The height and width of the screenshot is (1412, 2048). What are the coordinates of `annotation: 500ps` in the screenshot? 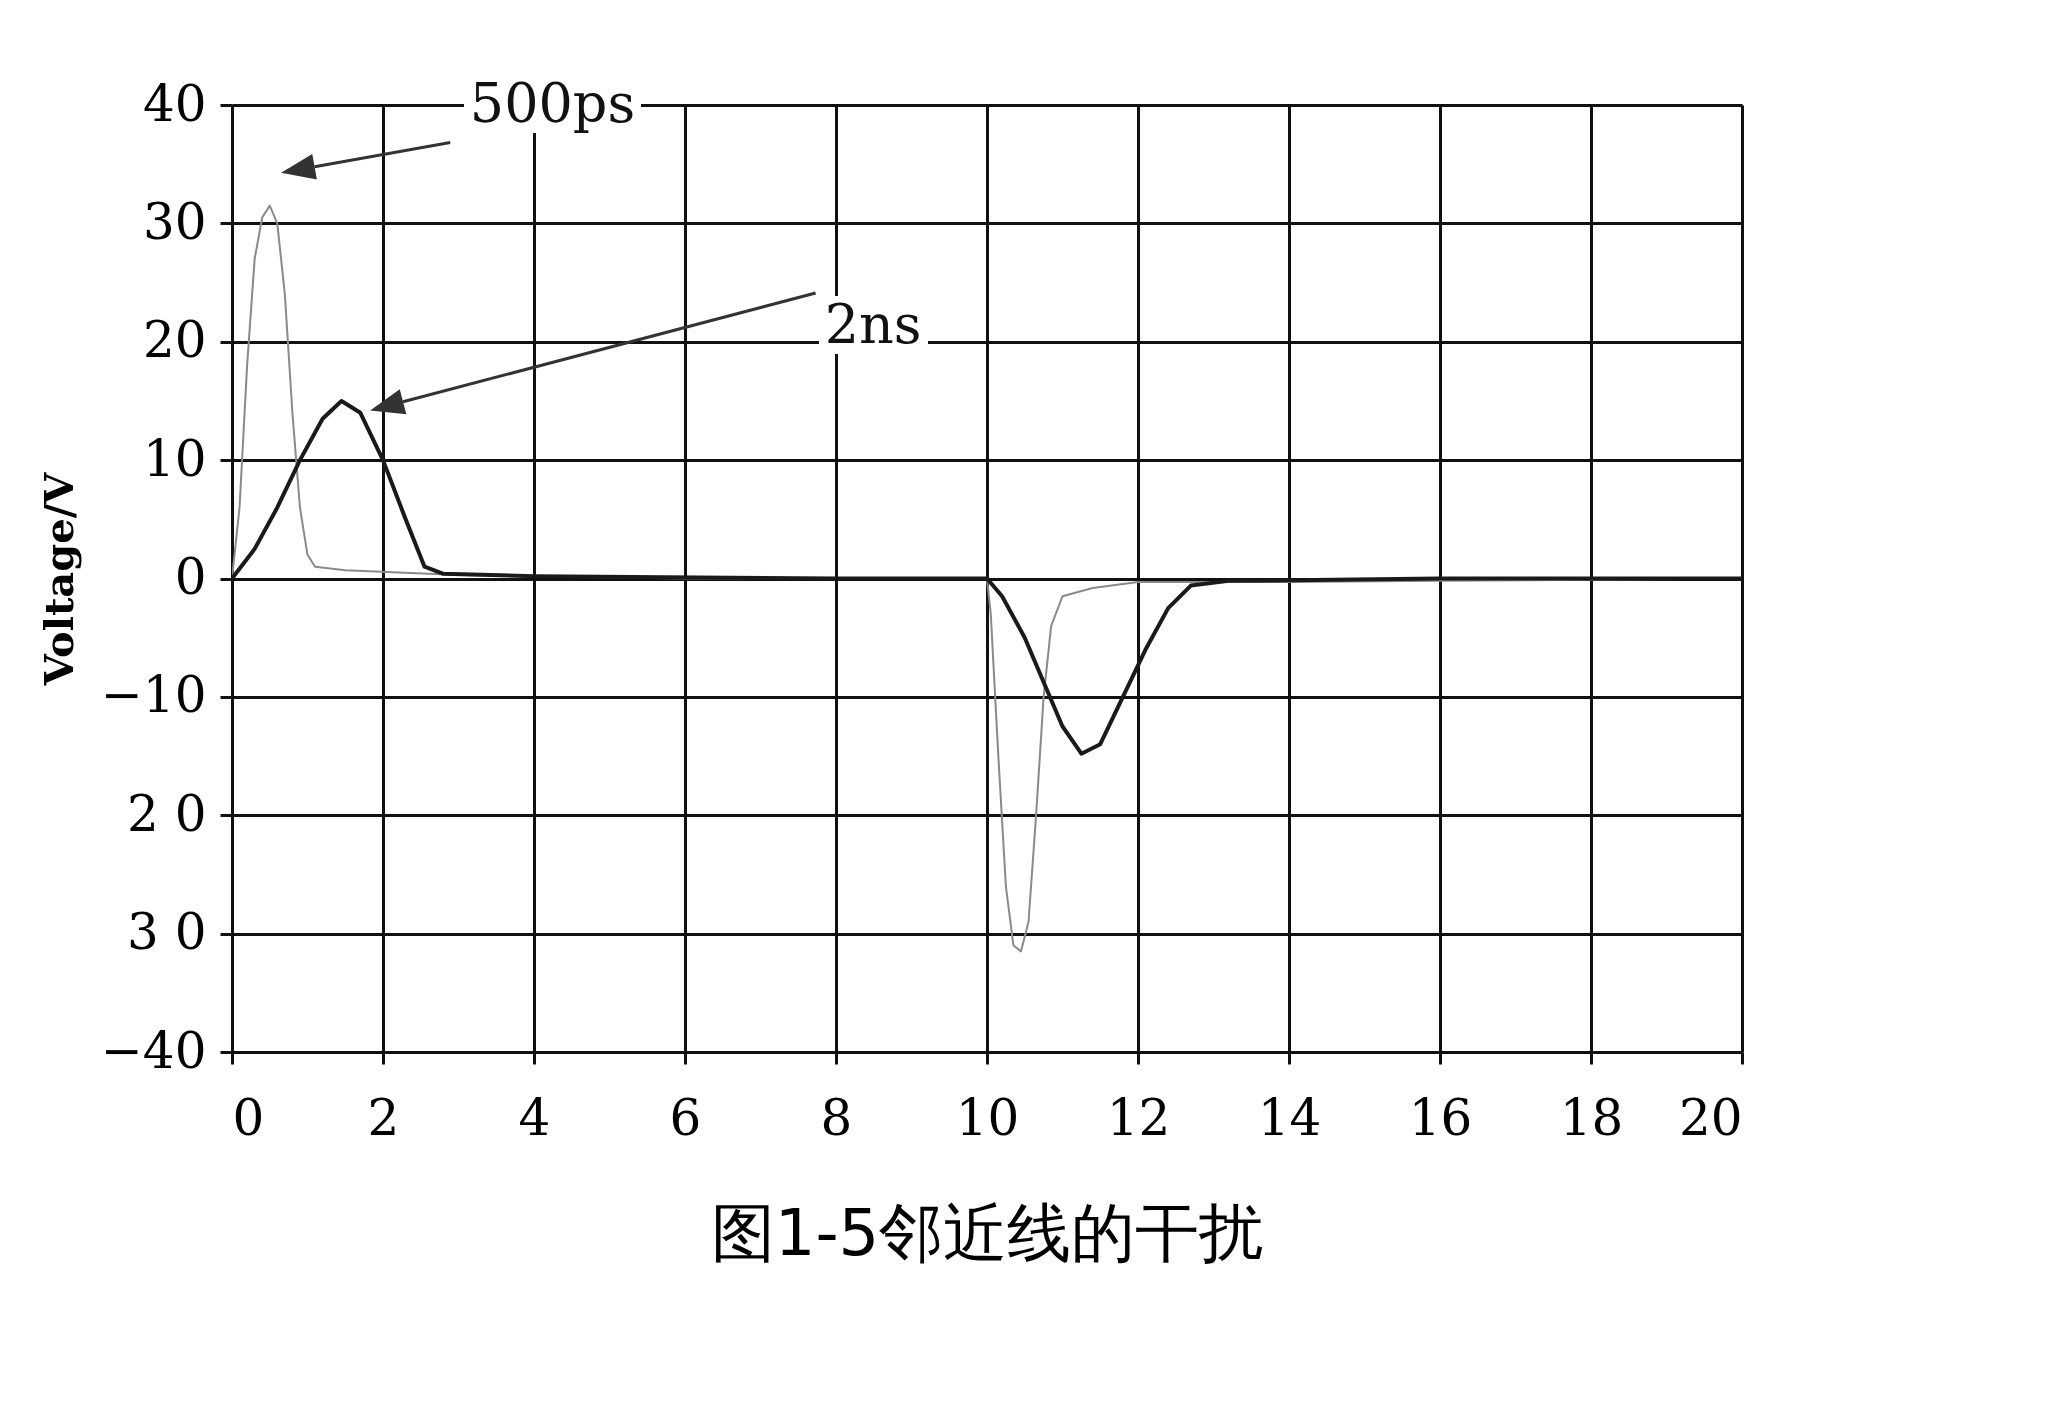 It's located at (552, 103).